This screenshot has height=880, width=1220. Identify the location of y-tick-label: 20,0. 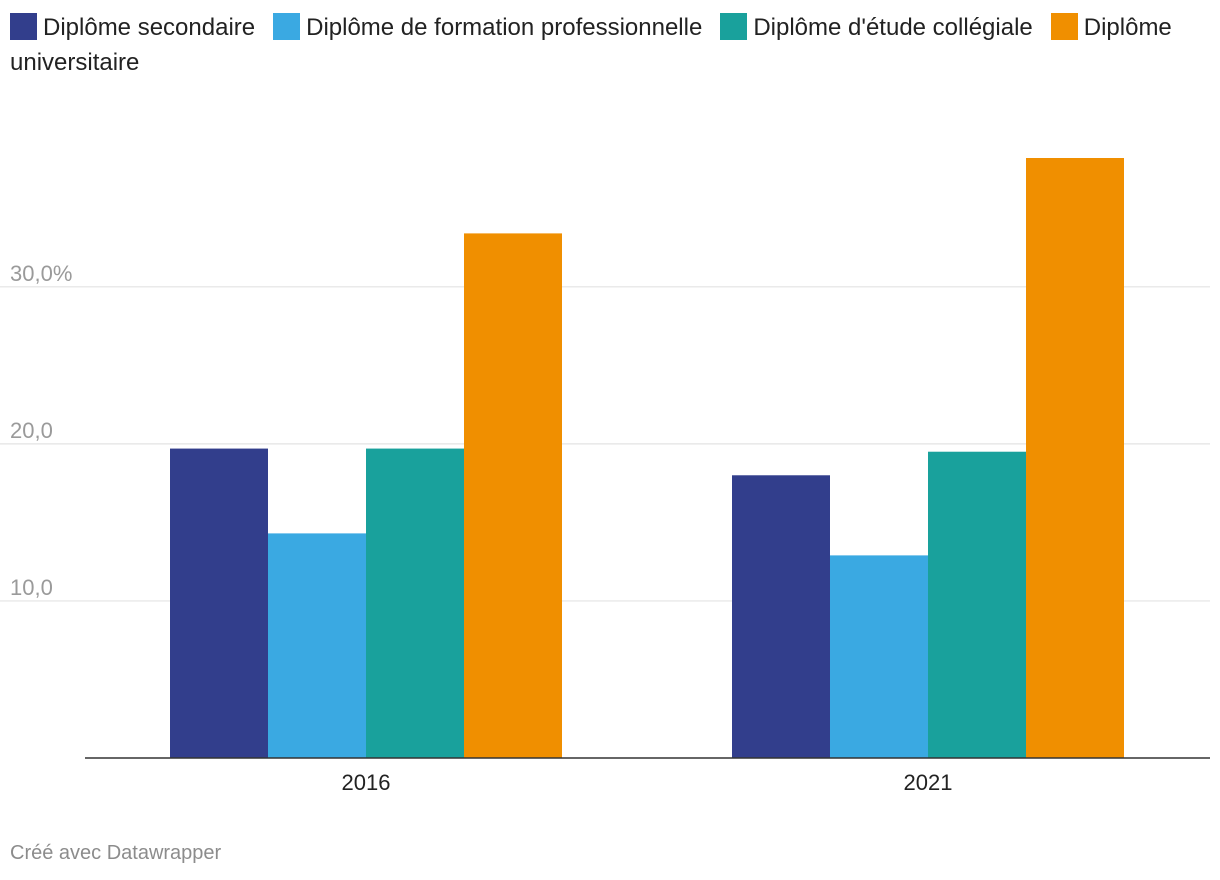
(31, 430).